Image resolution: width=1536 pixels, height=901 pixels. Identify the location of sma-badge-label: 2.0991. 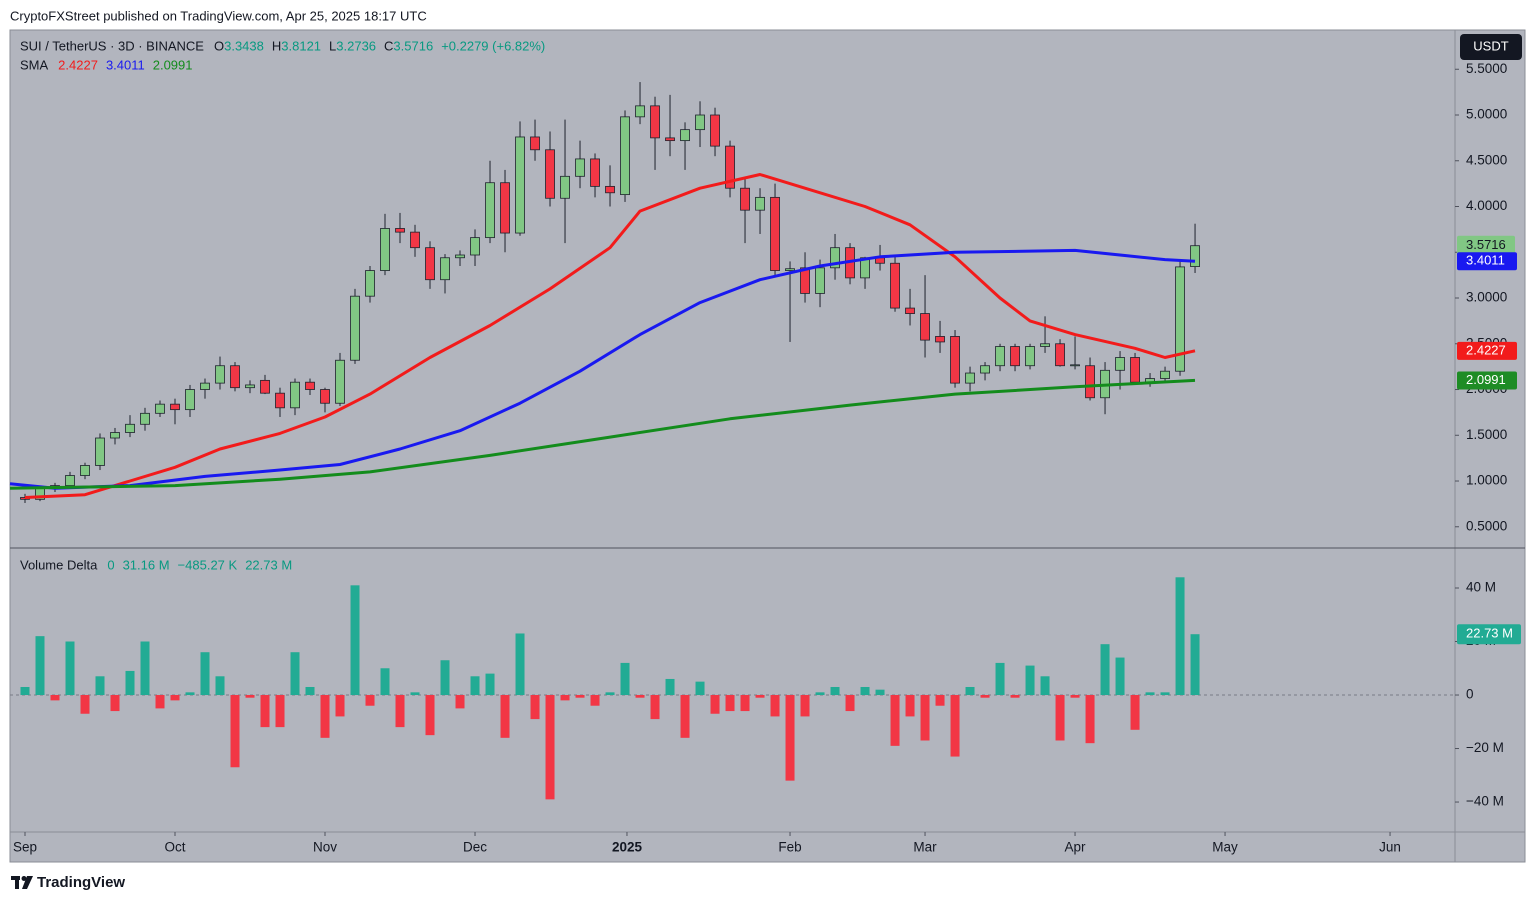
(1486, 379).